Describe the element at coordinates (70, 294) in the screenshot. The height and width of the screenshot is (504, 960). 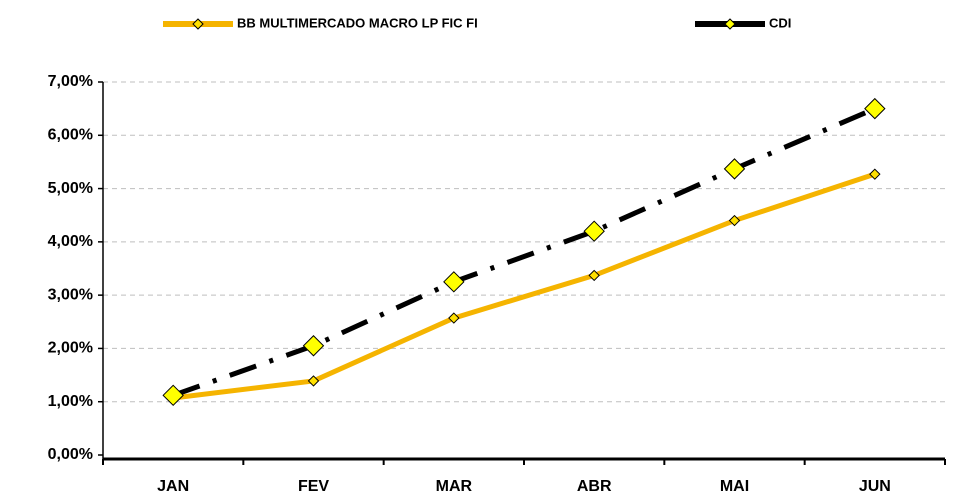
I see `y-tick-label: 3,00%` at that location.